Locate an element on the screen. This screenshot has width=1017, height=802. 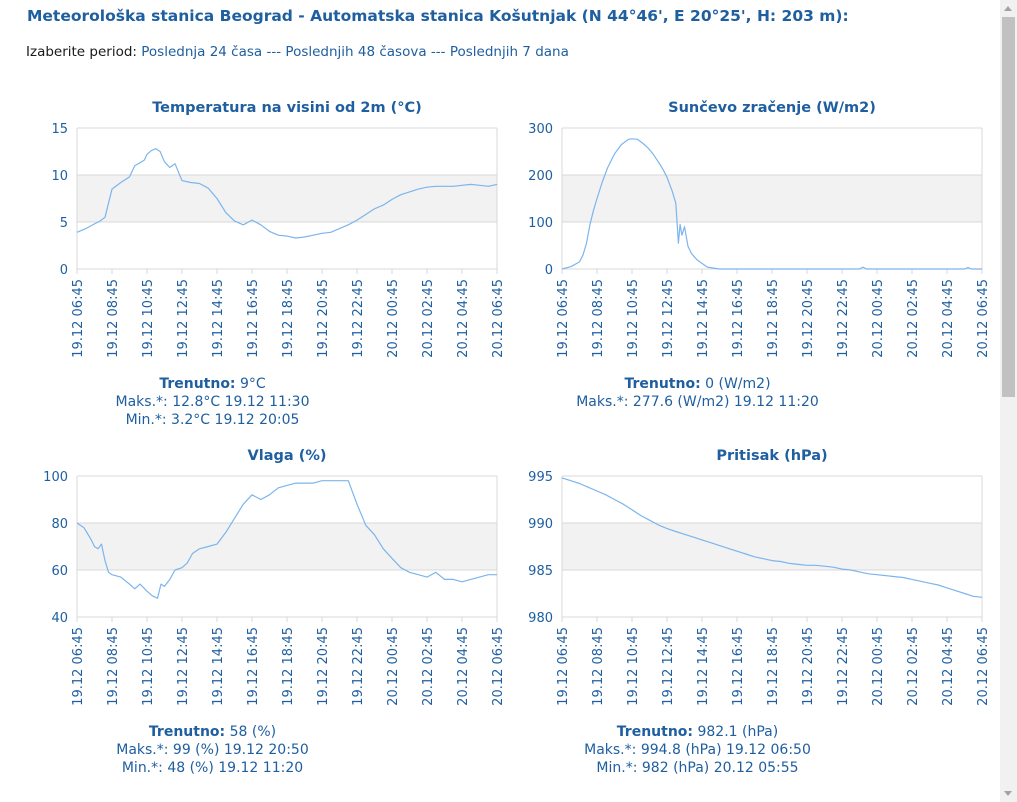
current-value: 58 (%) is located at coordinates (253, 732).